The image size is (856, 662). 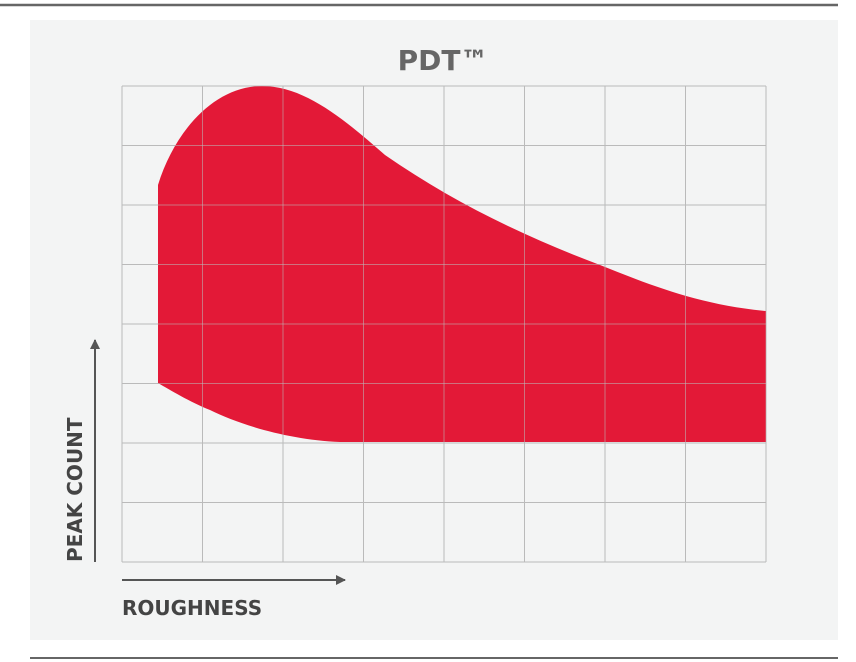 What do you see at coordinates (192, 608) in the screenshot?
I see `x-axis-label: ROUGHNESS` at bounding box center [192, 608].